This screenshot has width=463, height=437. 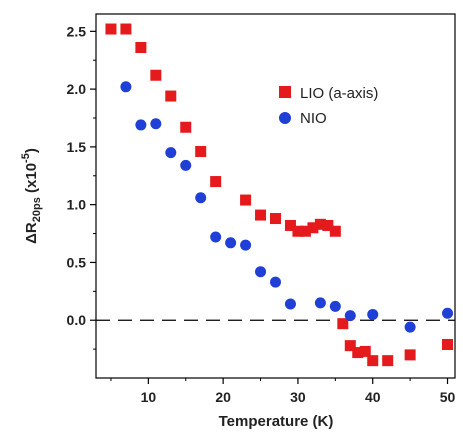 I want to click on x-tick-label: 50, so click(x=448, y=397).